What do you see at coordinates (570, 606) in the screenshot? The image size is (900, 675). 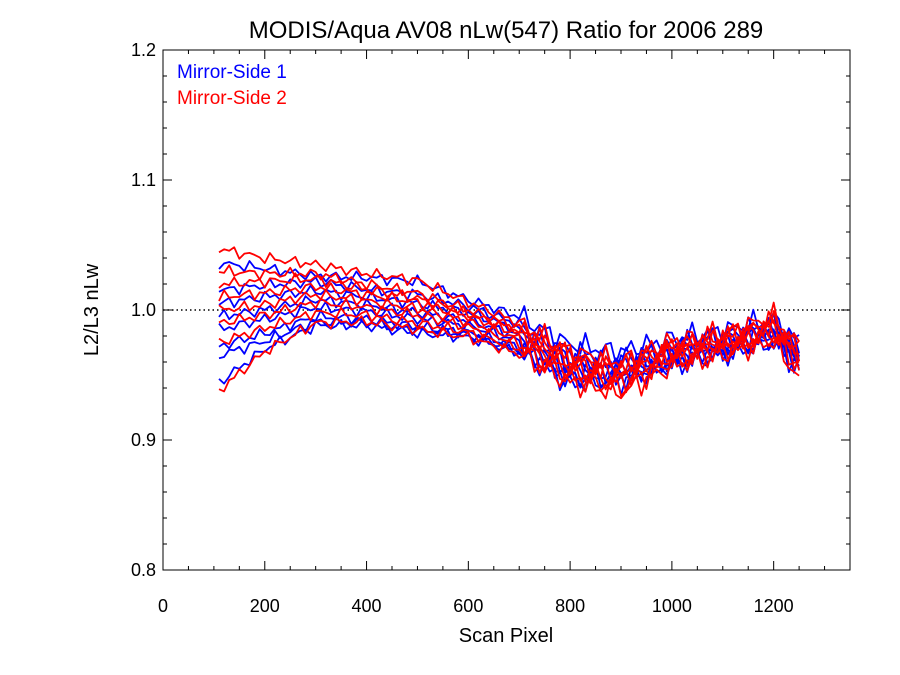 I see `x-tick-label: 800` at bounding box center [570, 606].